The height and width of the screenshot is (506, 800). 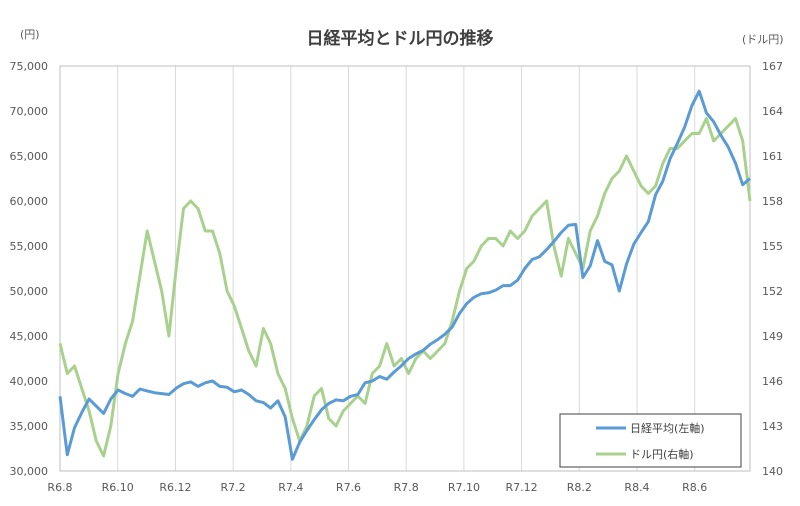 I want to click on x-tick-label: R8.2, so click(x=579, y=487).